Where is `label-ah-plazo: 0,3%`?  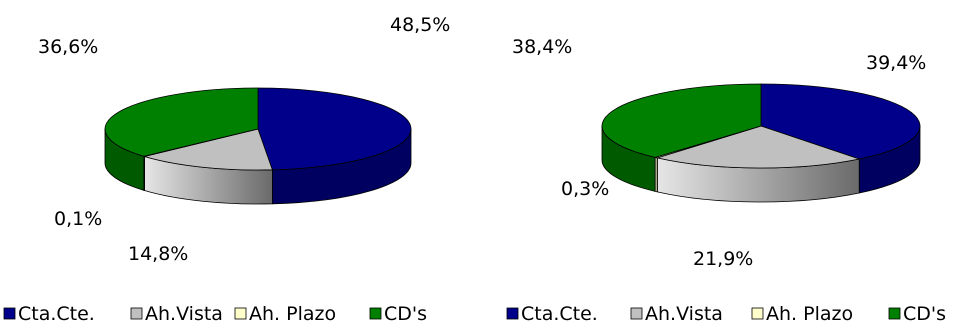
label-ah-plazo: 0,3% is located at coordinates (585, 189).